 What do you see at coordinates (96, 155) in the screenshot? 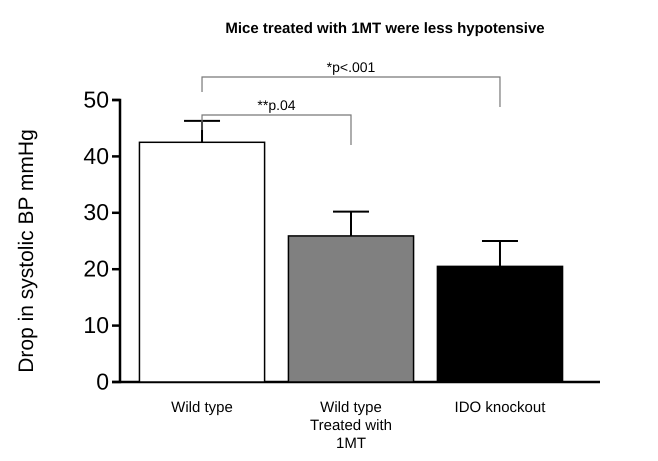
I see `y-tick-label: 40` at bounding box center [96, 155].